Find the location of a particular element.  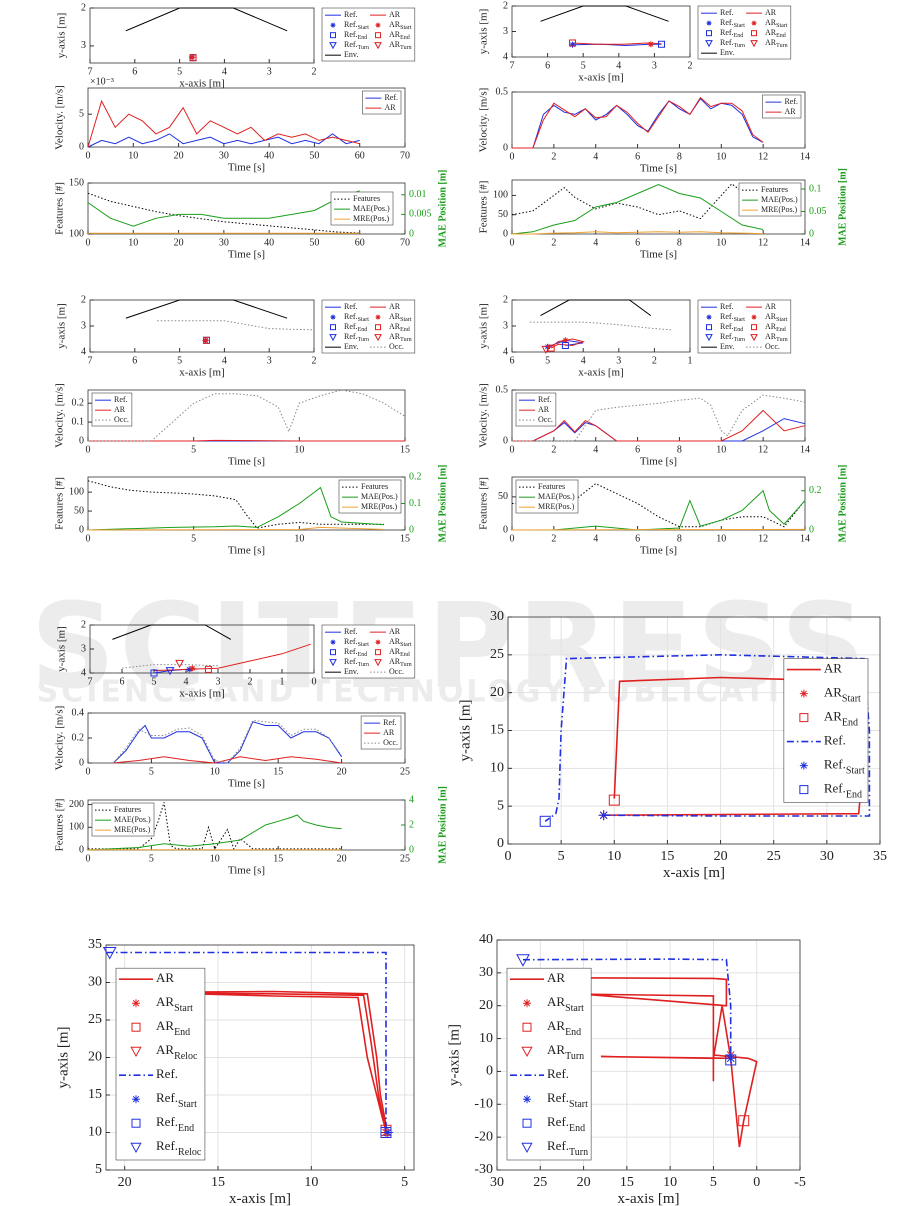

legend-label: AR is located at coordinates (165, 977).